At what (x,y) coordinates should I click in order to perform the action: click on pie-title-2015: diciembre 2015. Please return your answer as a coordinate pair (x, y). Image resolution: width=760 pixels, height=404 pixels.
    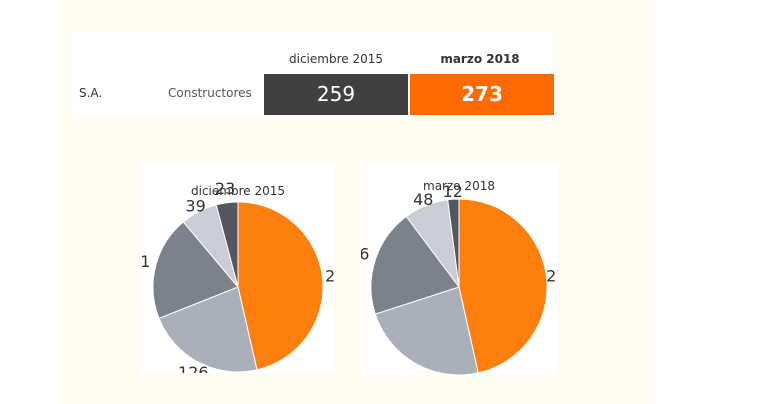
    Looking at the image, I should click on (238, 191).